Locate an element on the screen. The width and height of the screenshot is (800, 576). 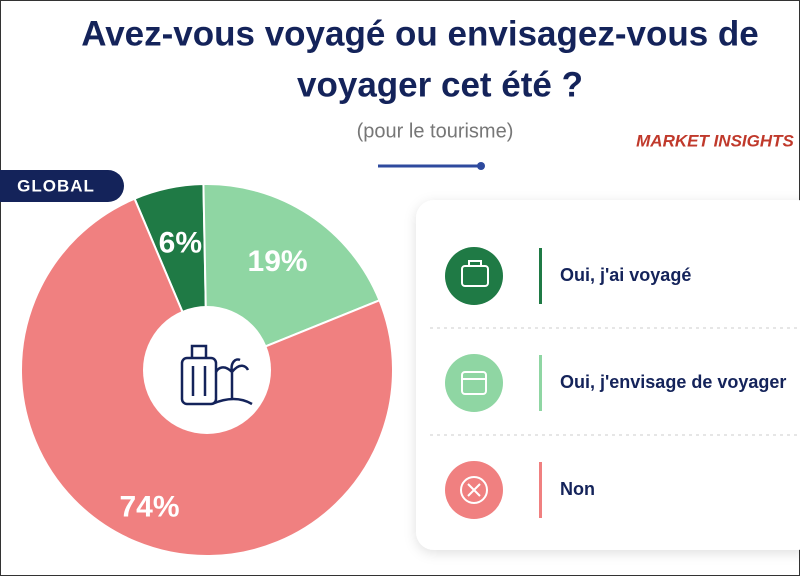
divider-dot is located at coordinates (481, 166).